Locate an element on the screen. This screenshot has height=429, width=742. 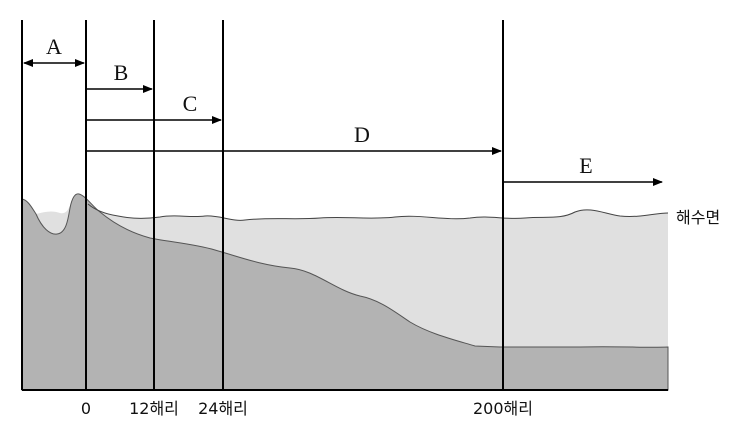
sea-surface-line is located at coordinates (378, 212).